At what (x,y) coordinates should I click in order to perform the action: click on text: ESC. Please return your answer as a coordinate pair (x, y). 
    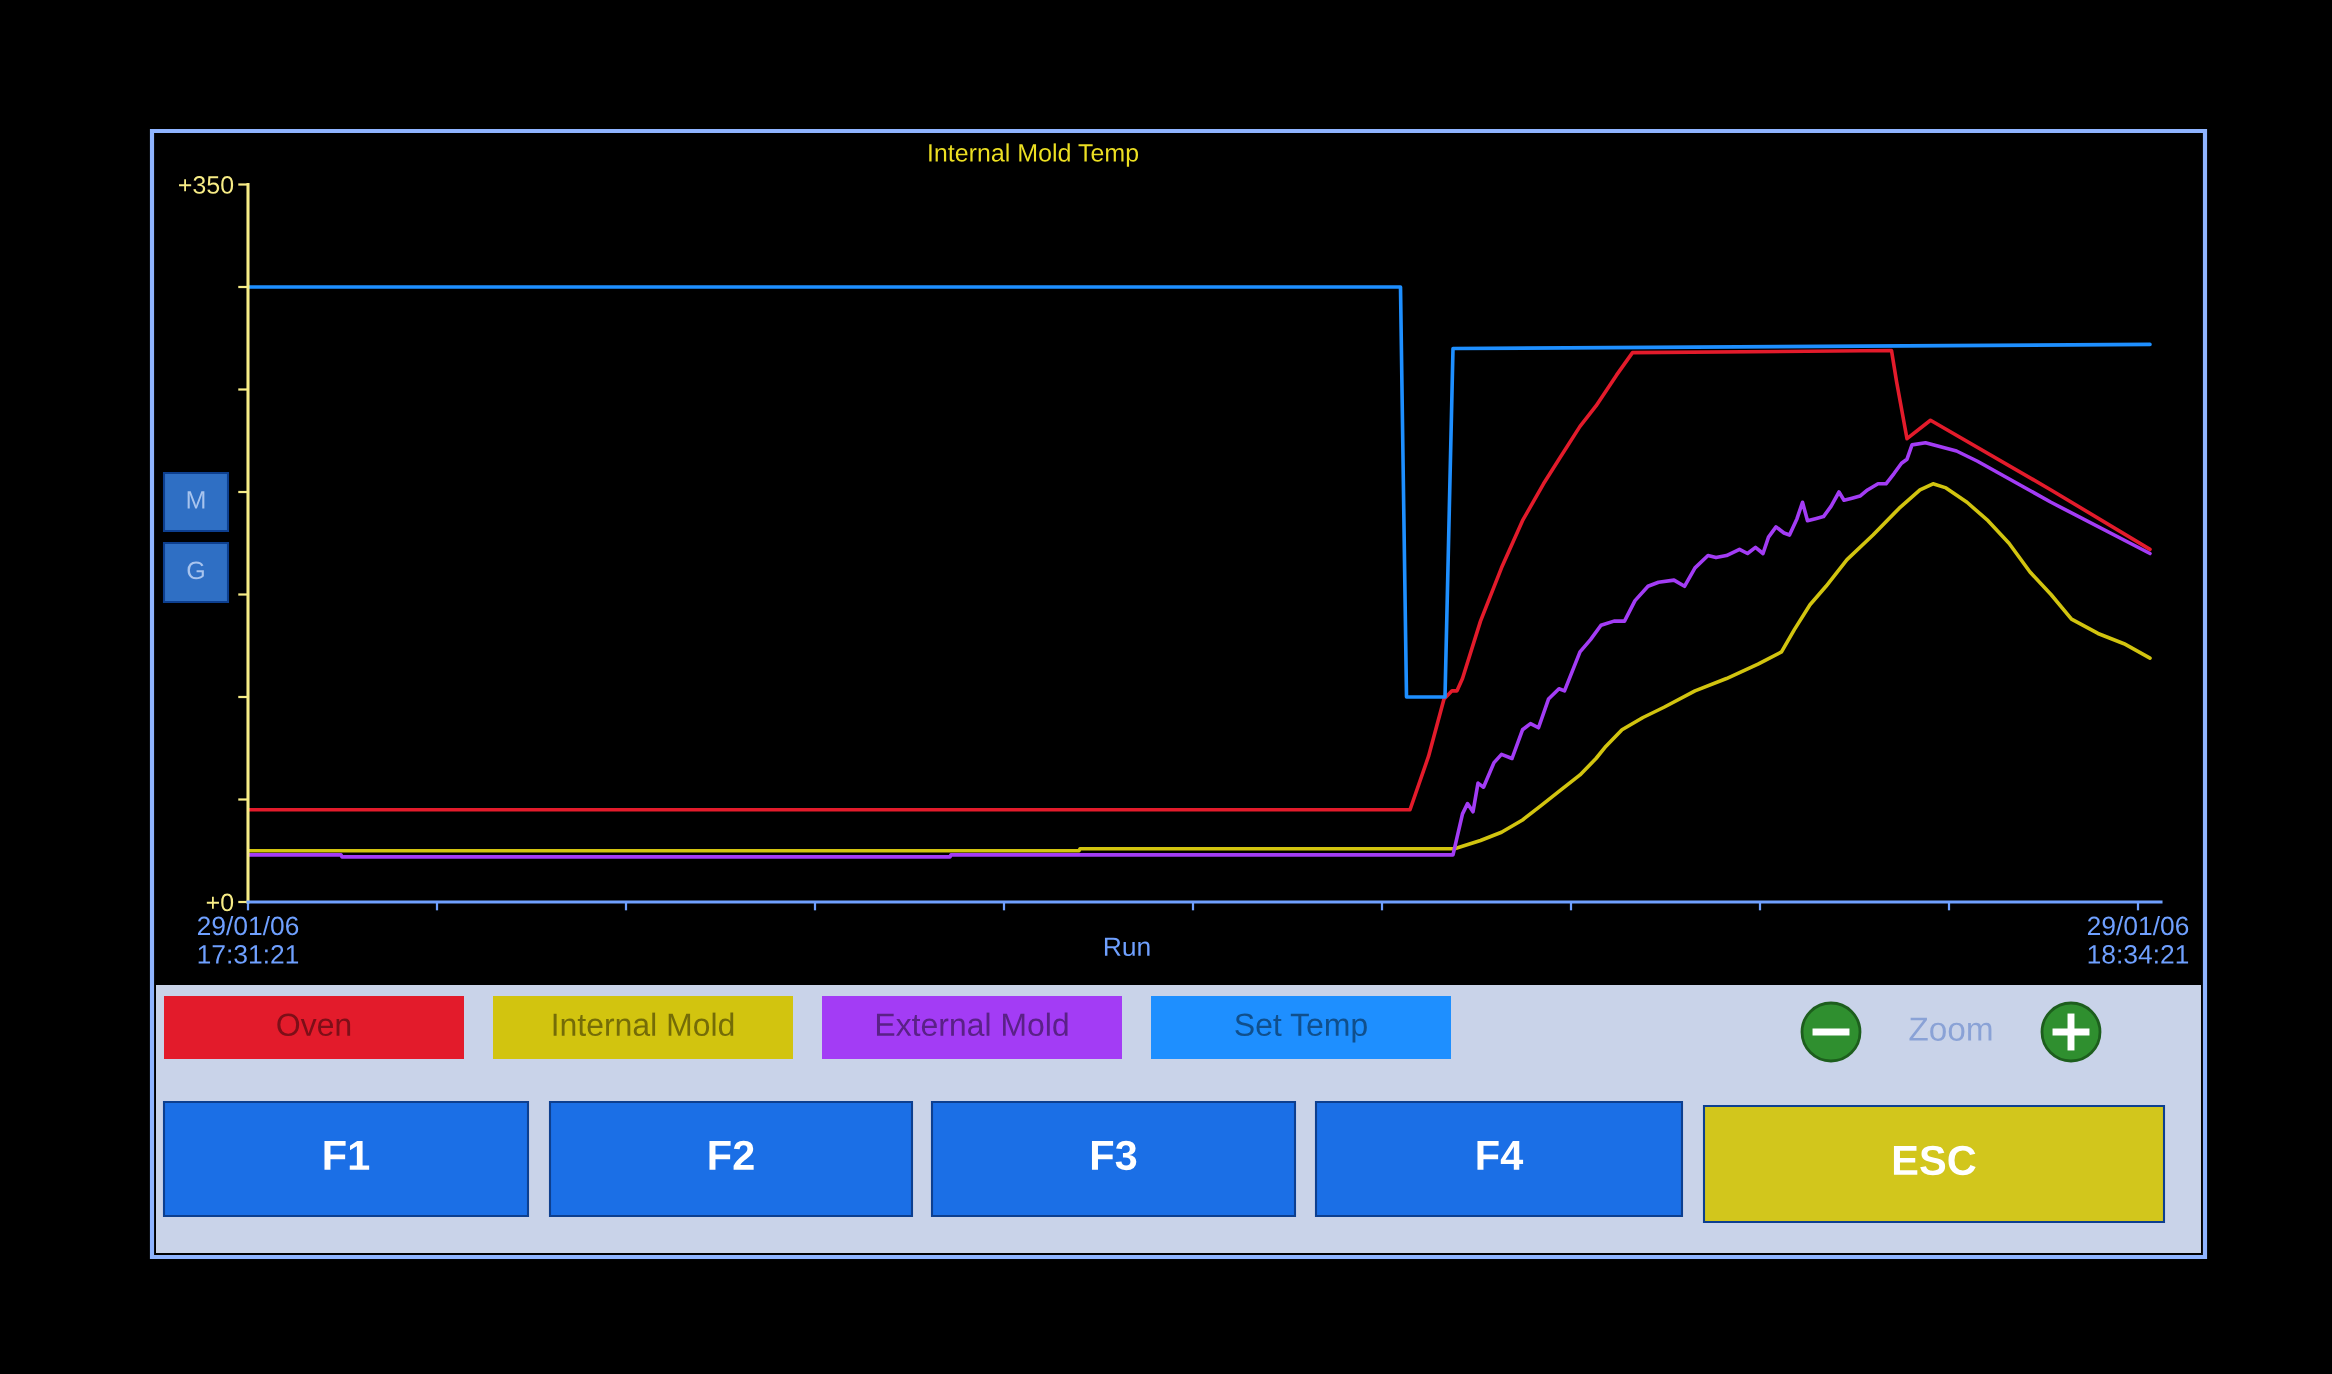
    Looking at the image, I should click on (1934, 1160).